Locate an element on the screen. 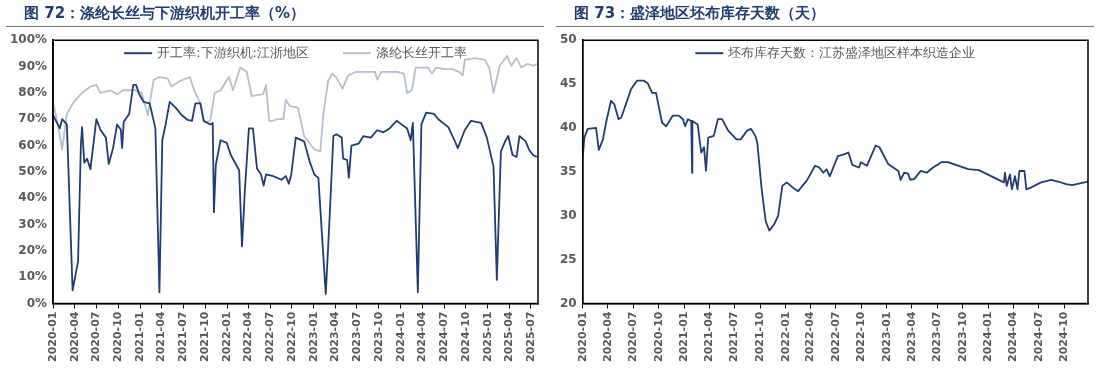  y-tick-label: 60% is located at coordinates (33, 144).